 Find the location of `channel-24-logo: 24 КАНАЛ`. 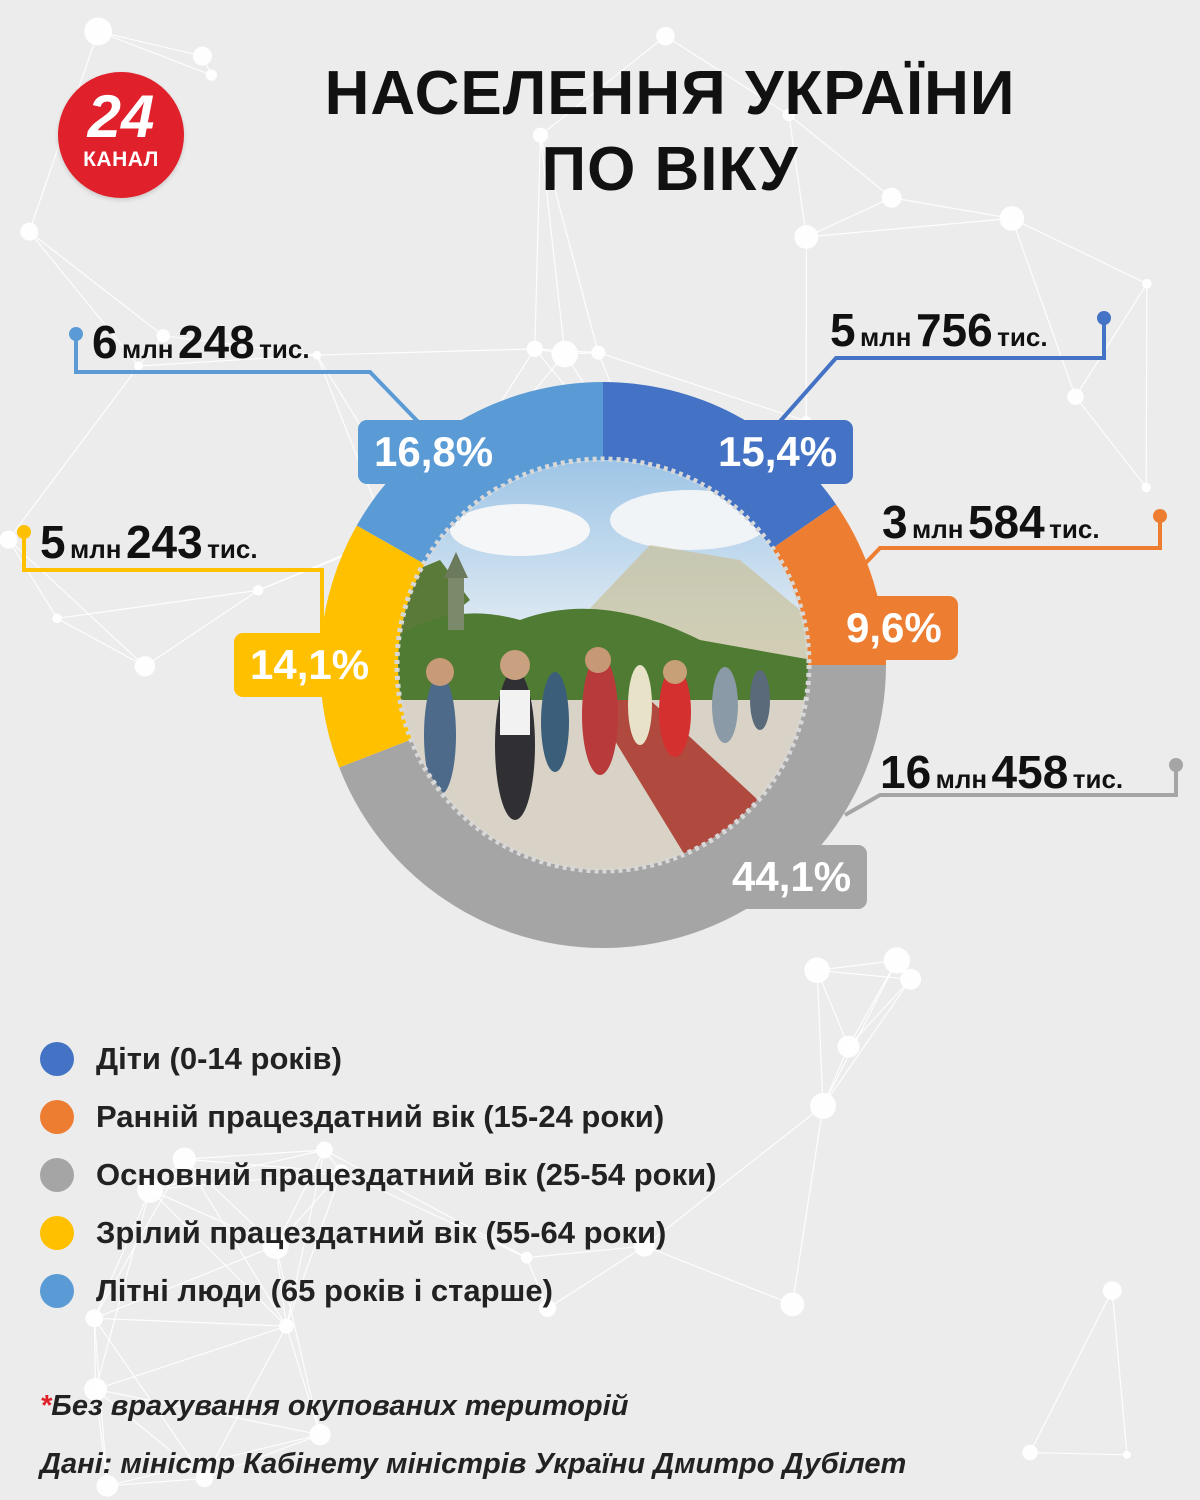

channel-24-logo: 24 КАНАЛ is located at coordinates (121, 135).